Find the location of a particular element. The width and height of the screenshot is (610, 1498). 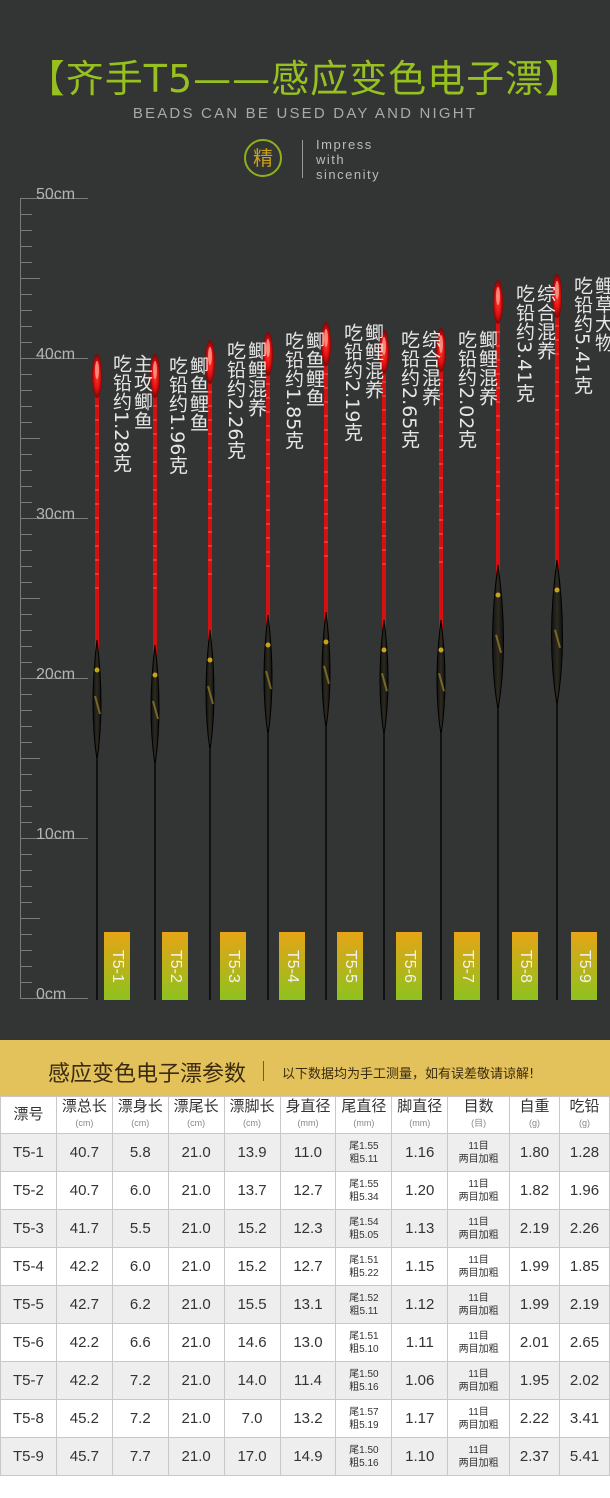

table-cell-id: T5-3 is located at coordinates (29, 1229).